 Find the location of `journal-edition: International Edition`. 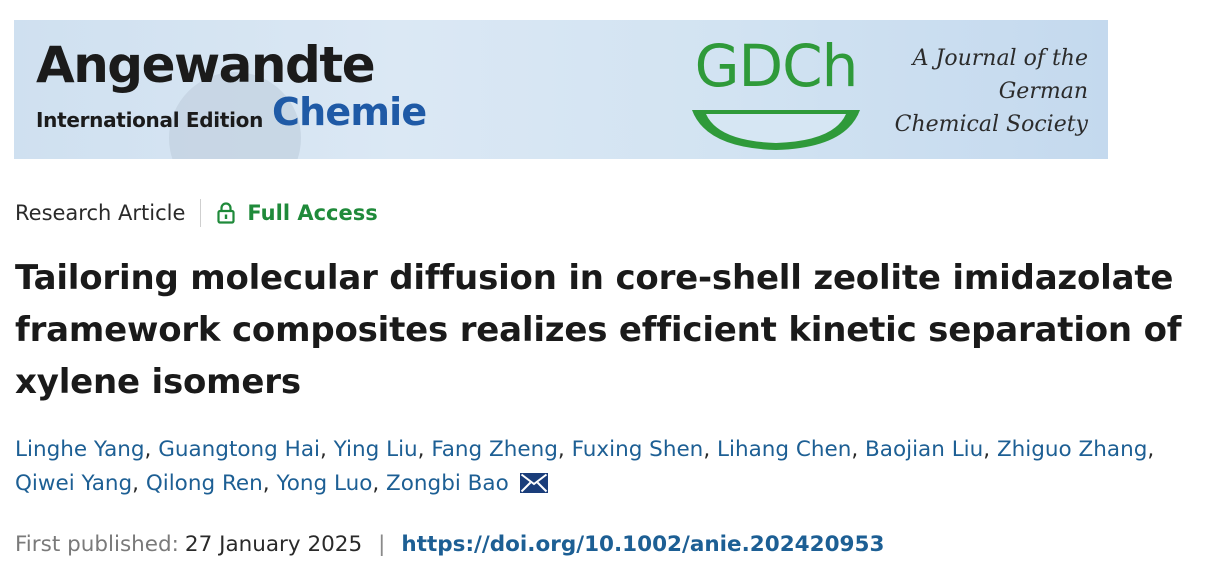

journal-edition: International Edition is located at coordinates (150, 120).